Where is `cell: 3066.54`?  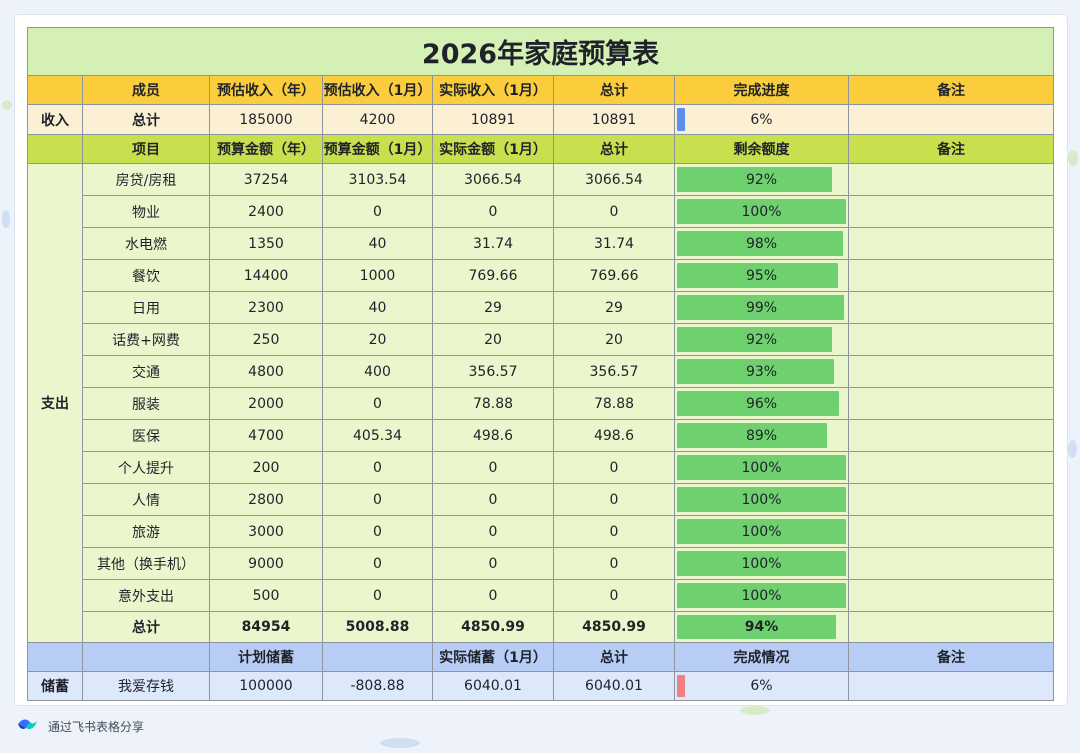
cell: 3066.54 is located at coordinates (614, 179).